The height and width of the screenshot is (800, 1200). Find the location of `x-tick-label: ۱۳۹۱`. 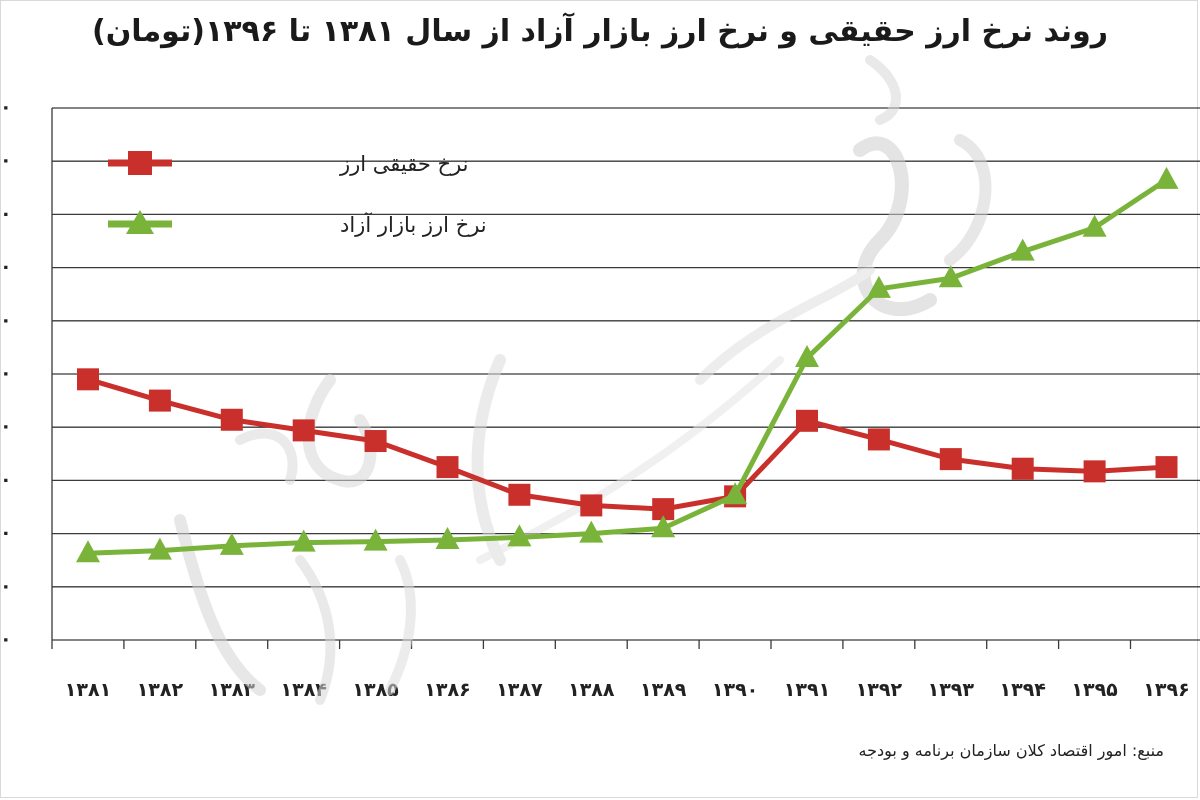

x-tick-label: ۱۳۹۱ is located at coordinates (807, 690).